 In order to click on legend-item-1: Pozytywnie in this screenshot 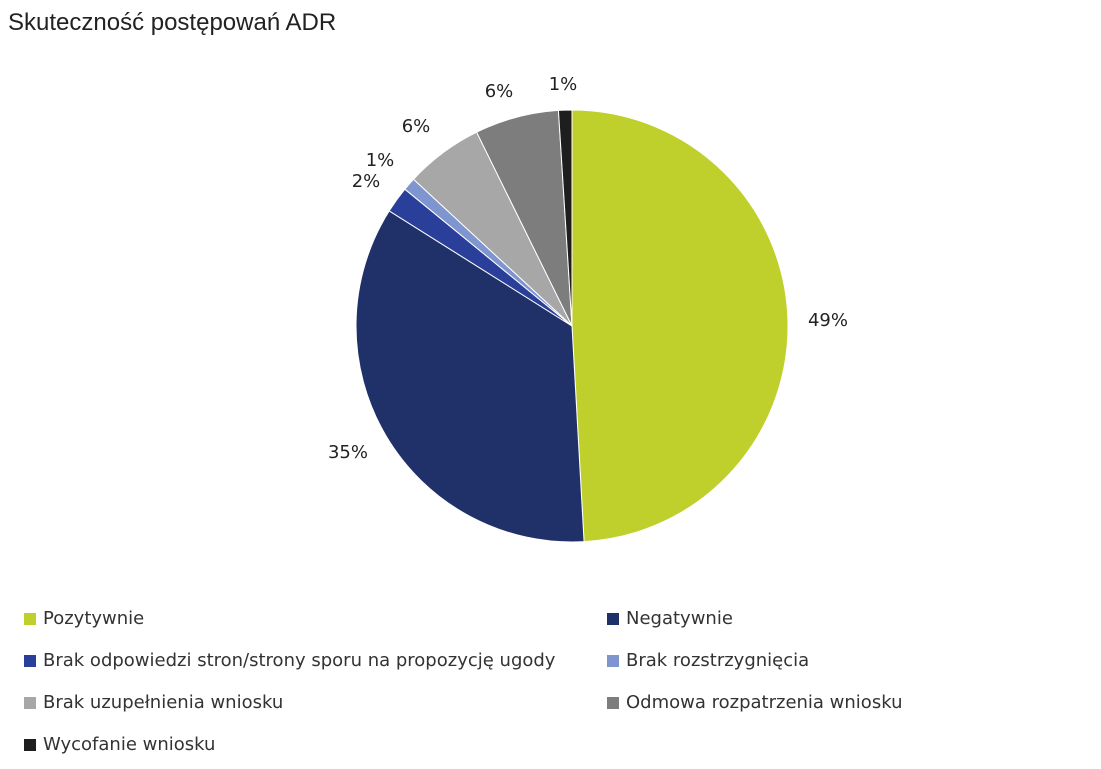, I will do `click(84, 618)`.